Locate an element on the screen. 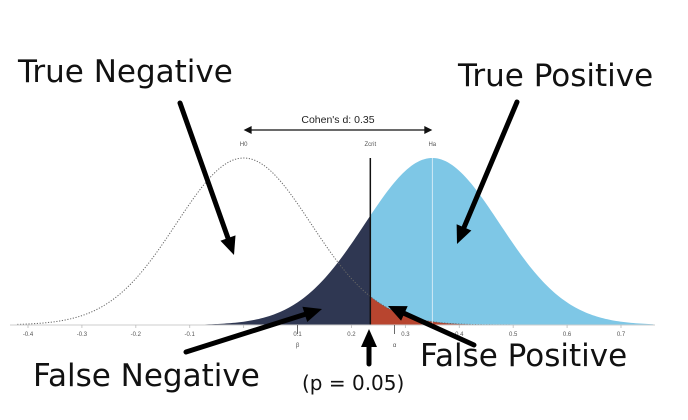  x-tick-label: -0.2 is located at coordinates (136, 335).